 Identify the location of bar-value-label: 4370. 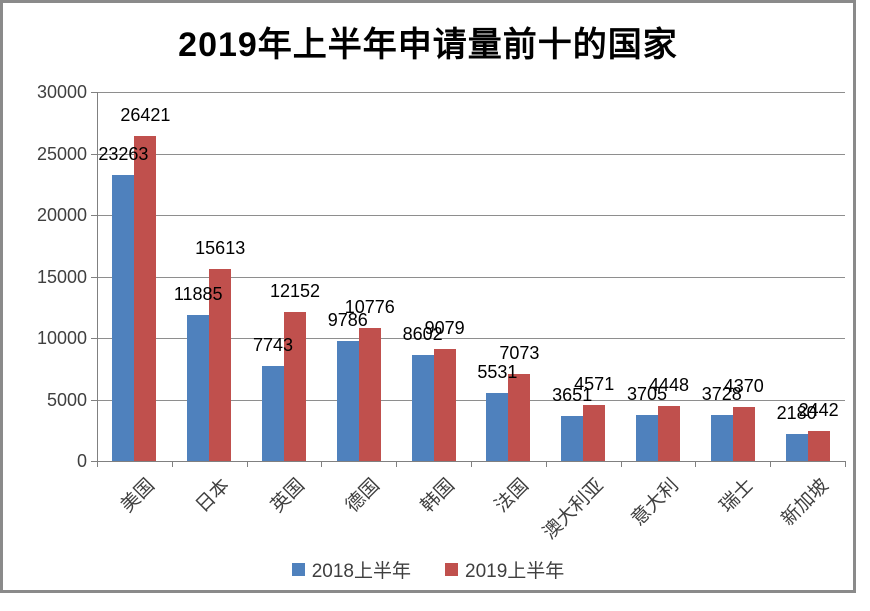
(743, 386).